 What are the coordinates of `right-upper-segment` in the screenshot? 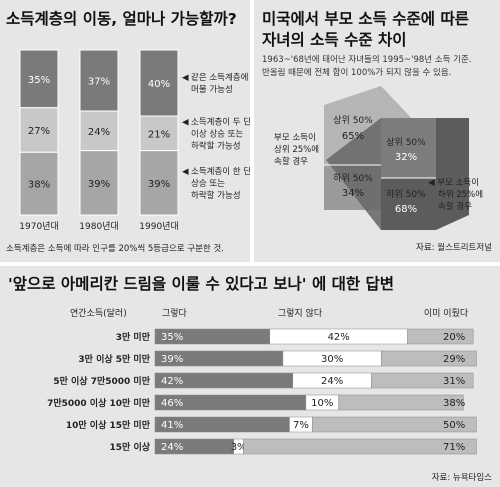 It's located at (408, 148).